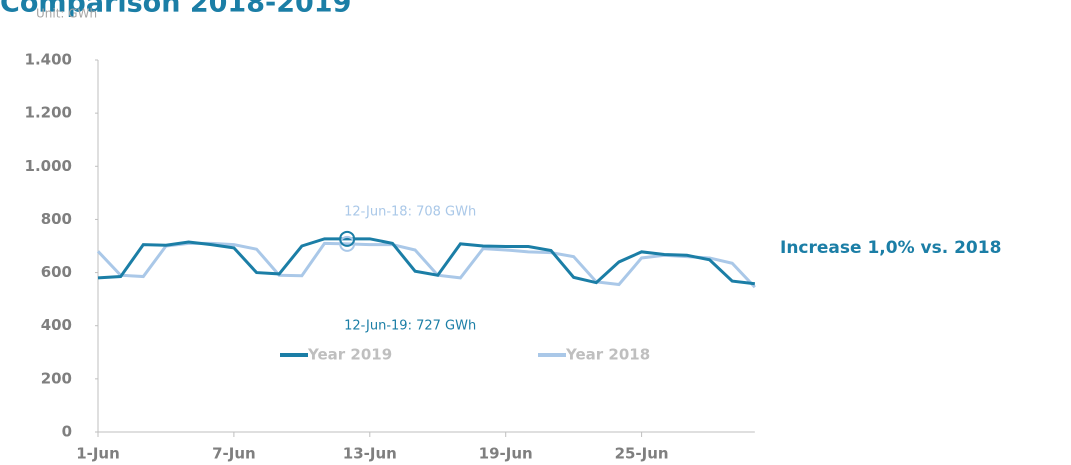 The image size is (1071, 465). What do you see at coordinates (56, 325) in the screenshot?
I see `y-tick-label: 400` at bounding box center [56, 325].